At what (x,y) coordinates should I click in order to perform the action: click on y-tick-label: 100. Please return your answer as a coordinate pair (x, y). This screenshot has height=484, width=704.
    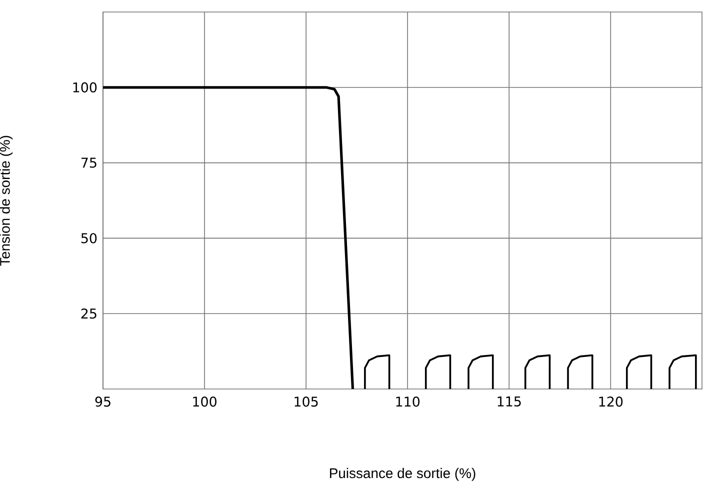
    Looking at the image, I should click on (85, 87).